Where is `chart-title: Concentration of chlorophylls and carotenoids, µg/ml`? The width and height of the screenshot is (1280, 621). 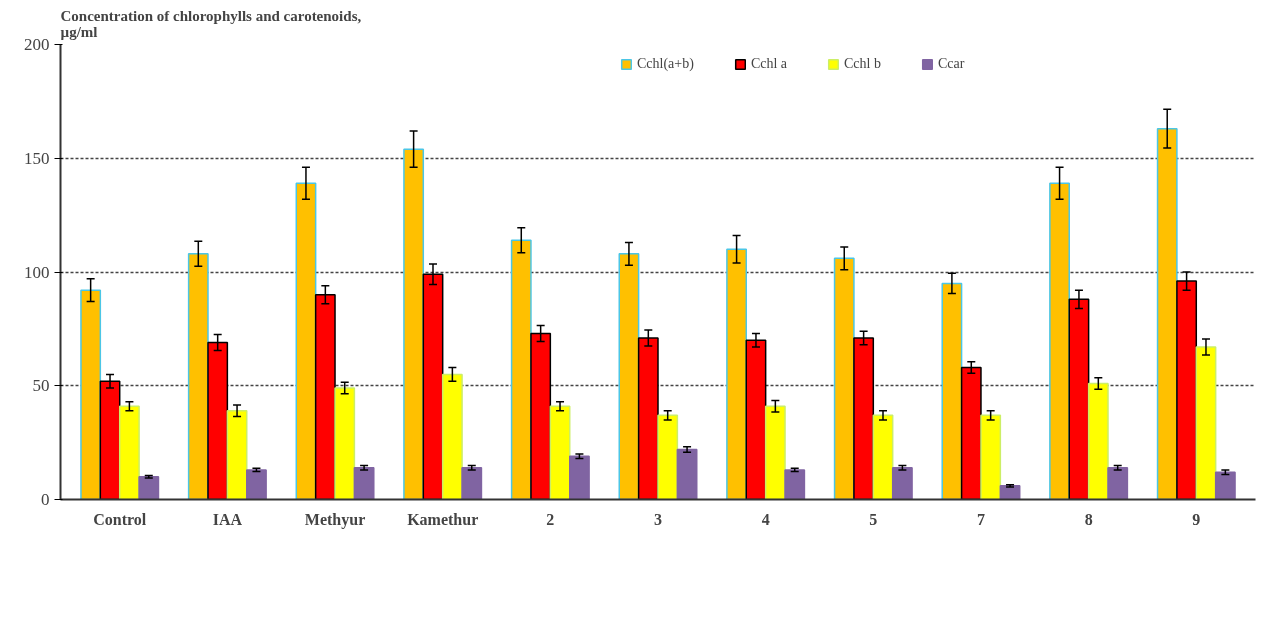
chart-title: Concentration of chlorophylls and carotenoids, µg/ml is located at coordinates (211, 23).